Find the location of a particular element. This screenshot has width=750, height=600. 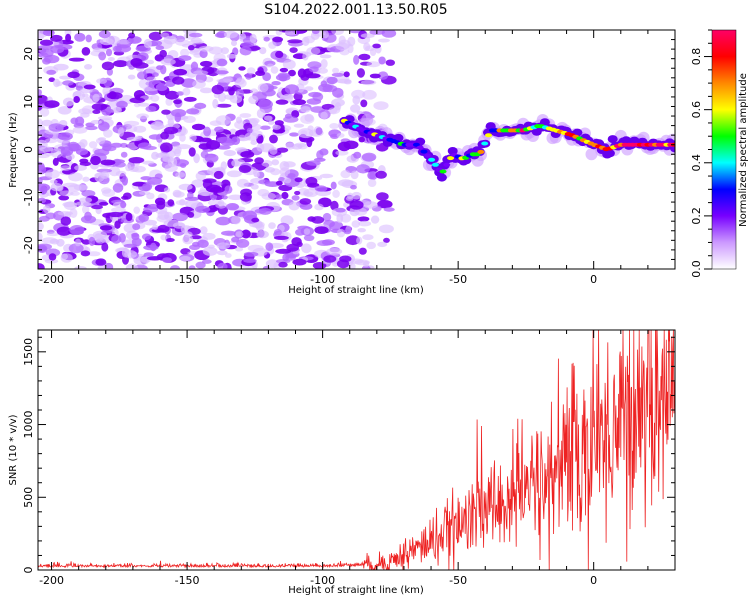

y-tick-label: -10 is located at coordinates (28, 197).